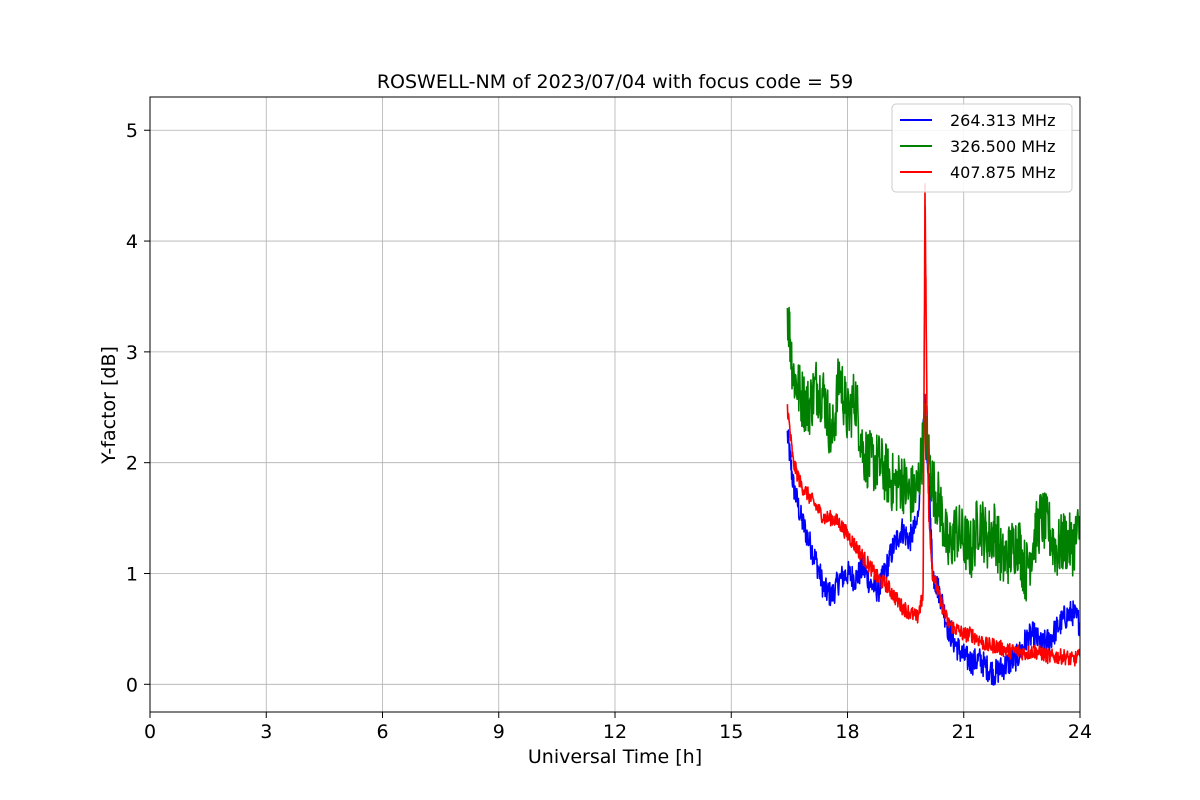 This screenshot has height=800, width=1200. Describe the element at coordinates (964, 732) in the screenshot. I see `x-tick-label: 21` at that location.